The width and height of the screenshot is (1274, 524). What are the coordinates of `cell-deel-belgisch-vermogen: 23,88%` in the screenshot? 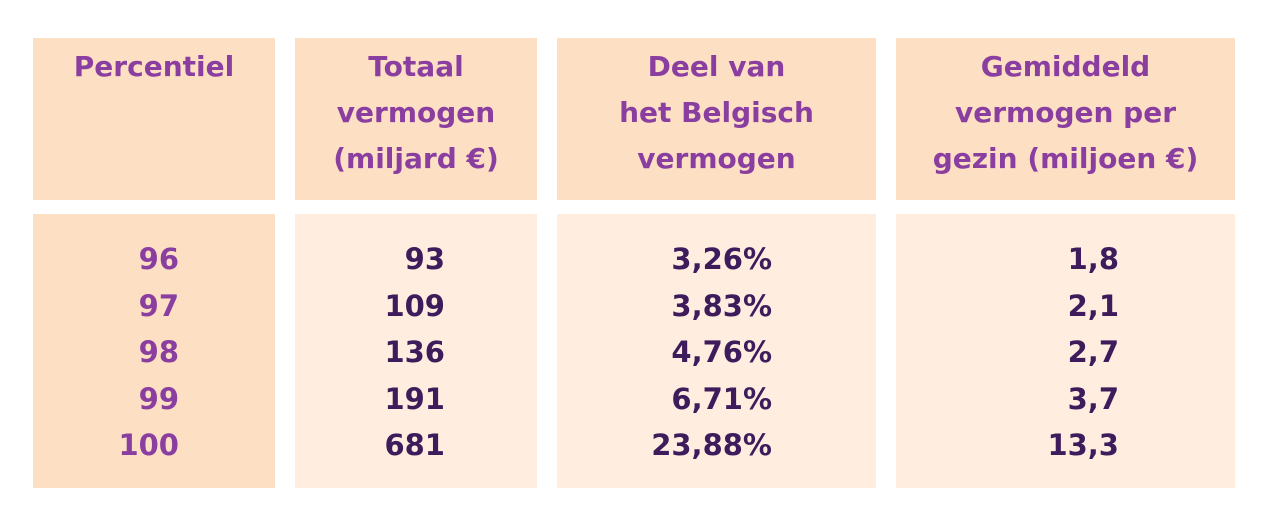 It's located at (711, 445).